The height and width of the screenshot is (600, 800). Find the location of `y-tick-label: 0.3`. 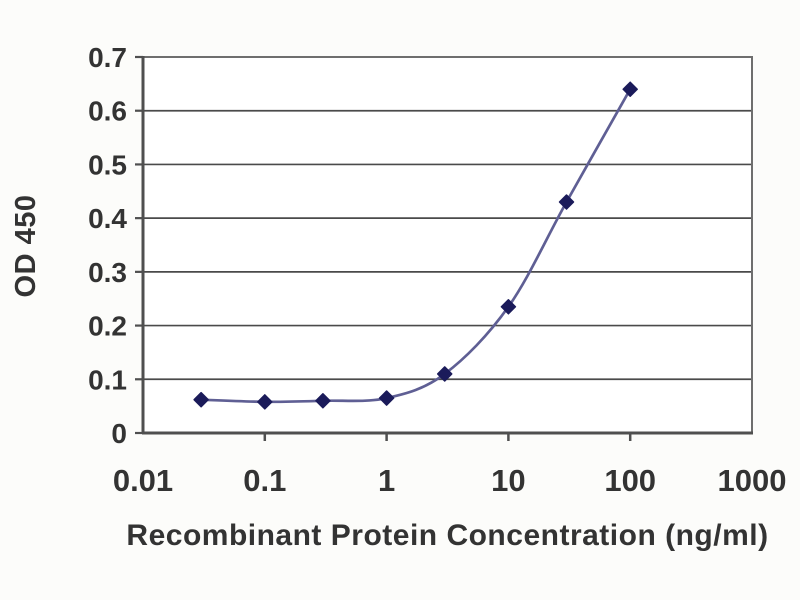

y-tick-label: 0.3 is located at coordinates (107, 272).